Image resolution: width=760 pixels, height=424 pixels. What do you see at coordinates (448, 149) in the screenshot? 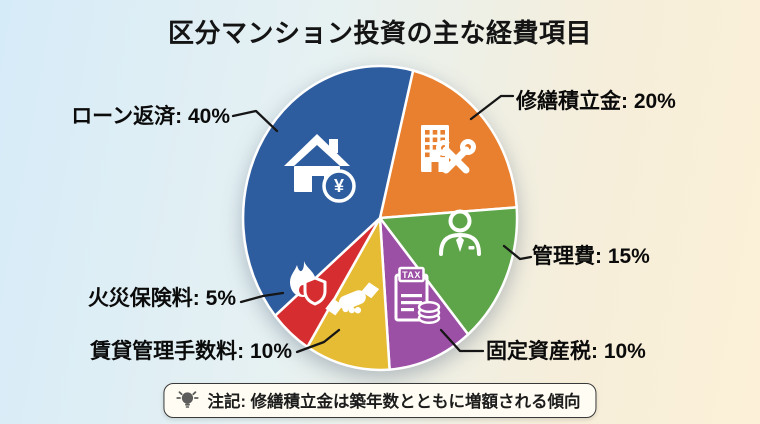
I see `building-tools-icon` at bounding box center [448, 149].